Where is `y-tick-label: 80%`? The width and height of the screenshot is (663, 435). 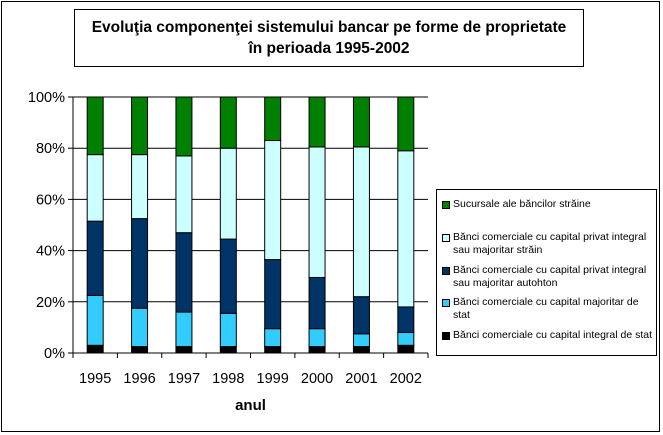 y-tick-label: 80% is located at coordinates (50, 149).